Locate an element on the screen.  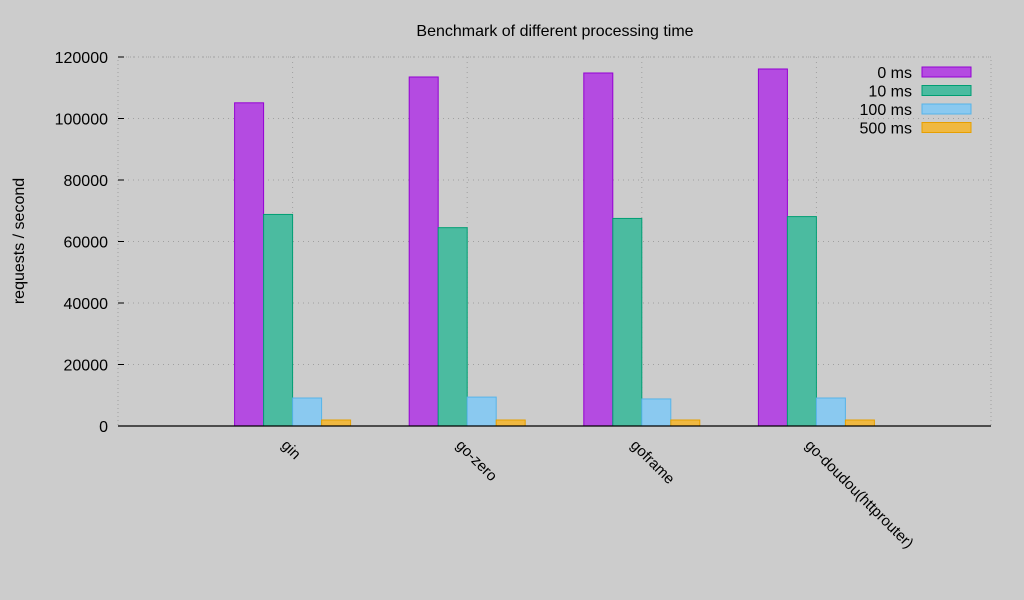
bar-0ms-go-doudou(httprouter) is located at coordinates (772, 247).